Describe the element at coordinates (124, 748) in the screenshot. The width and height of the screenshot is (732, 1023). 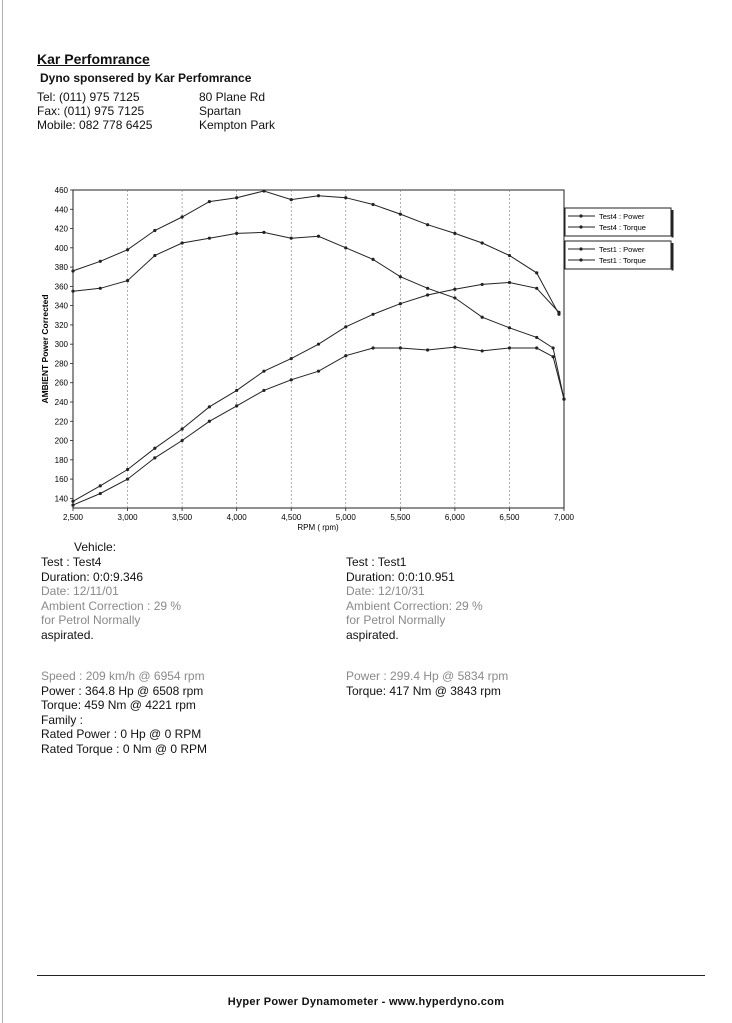
I see `test4-rated-torque: Rated Torque : 0 Nm @ 0 RPM` at that location.